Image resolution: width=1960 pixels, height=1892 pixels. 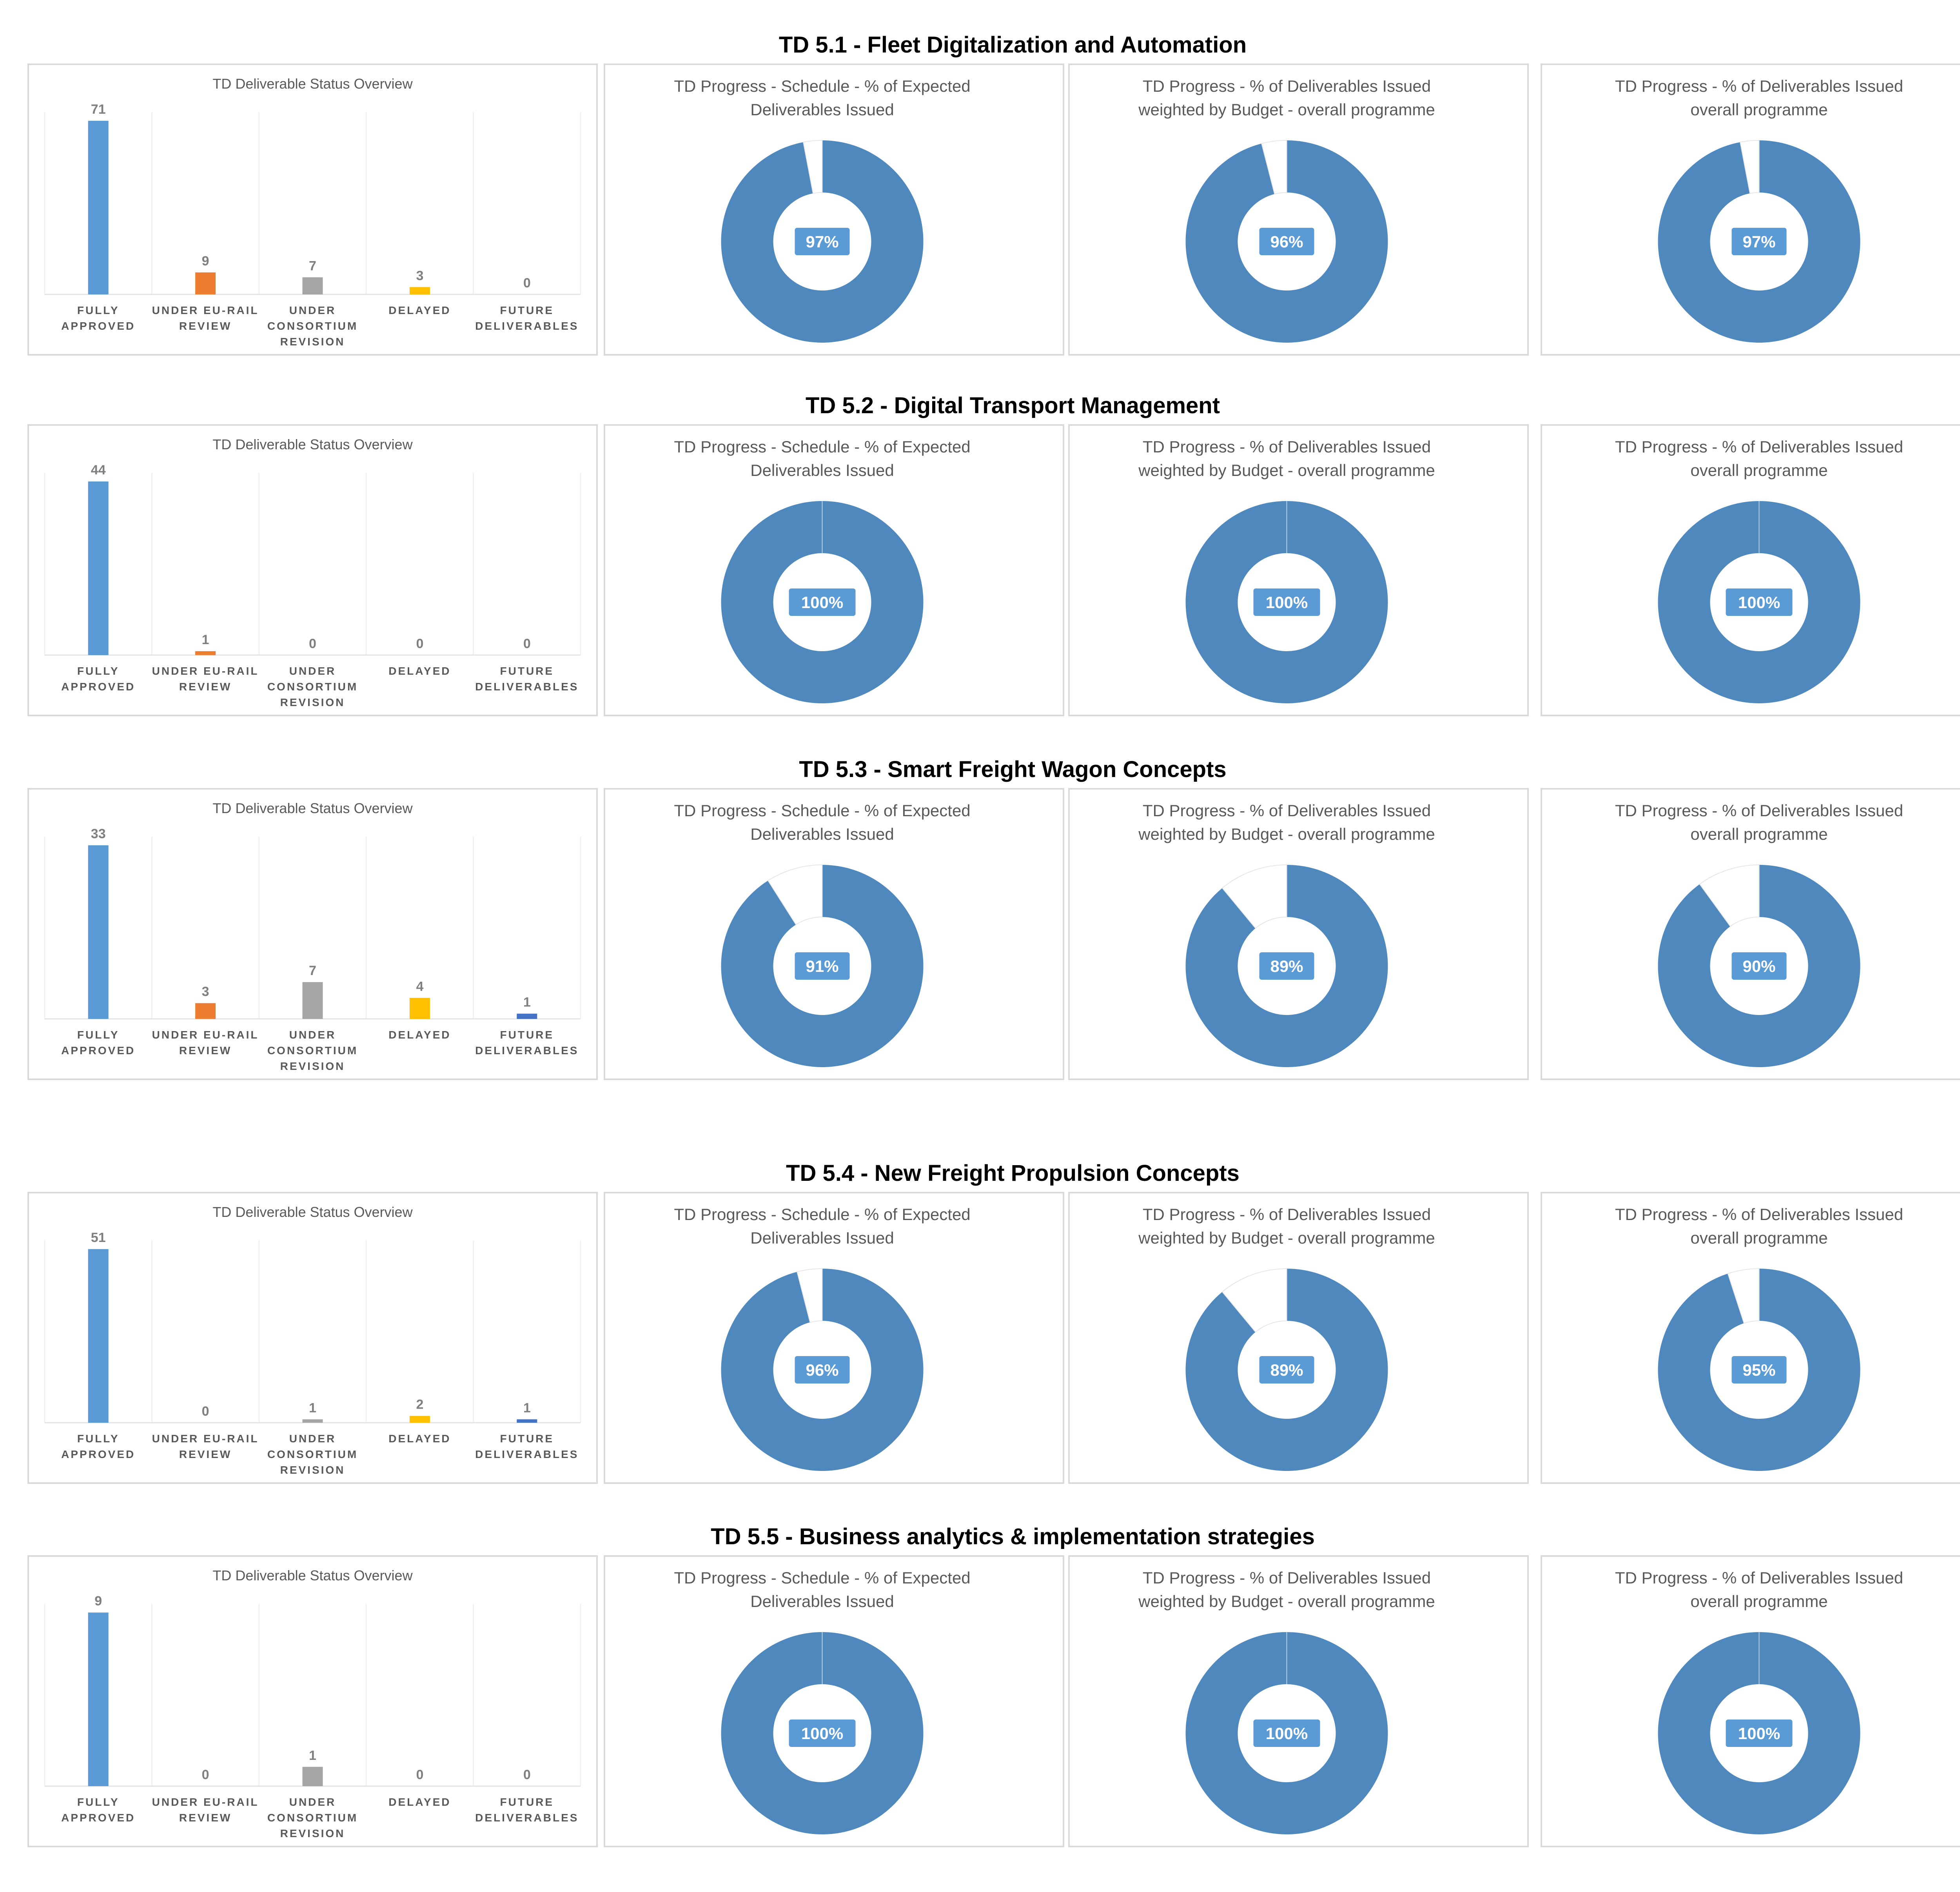 What do you see at coordinates (527, 1050) in the screenshot?
I see `category-tick-label: DELIVERABLES` at bounding box center [527, 1050].